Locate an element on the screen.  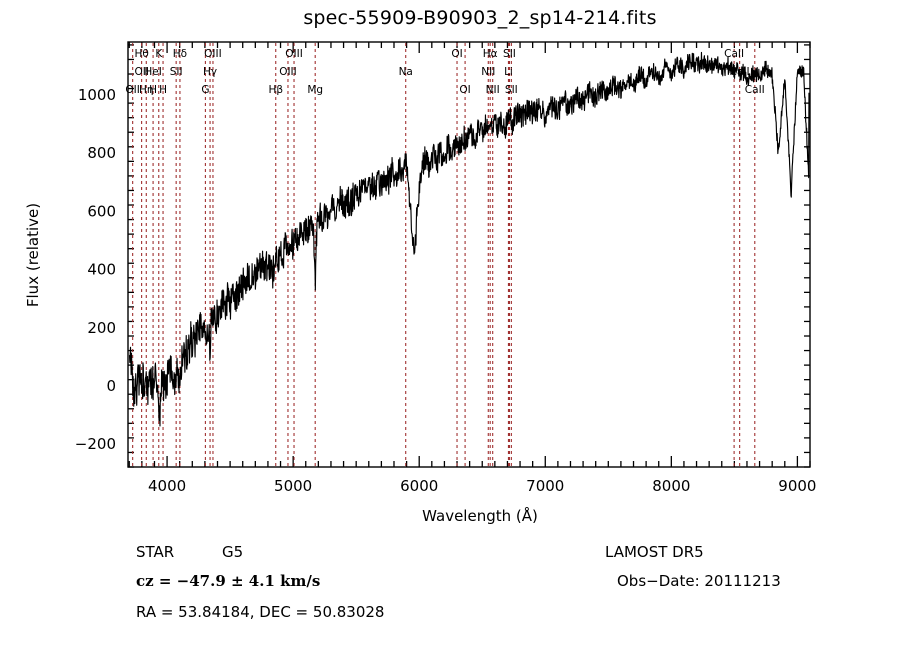
y-axis-label: Flux (relative) is located at coordinates (33, 255).